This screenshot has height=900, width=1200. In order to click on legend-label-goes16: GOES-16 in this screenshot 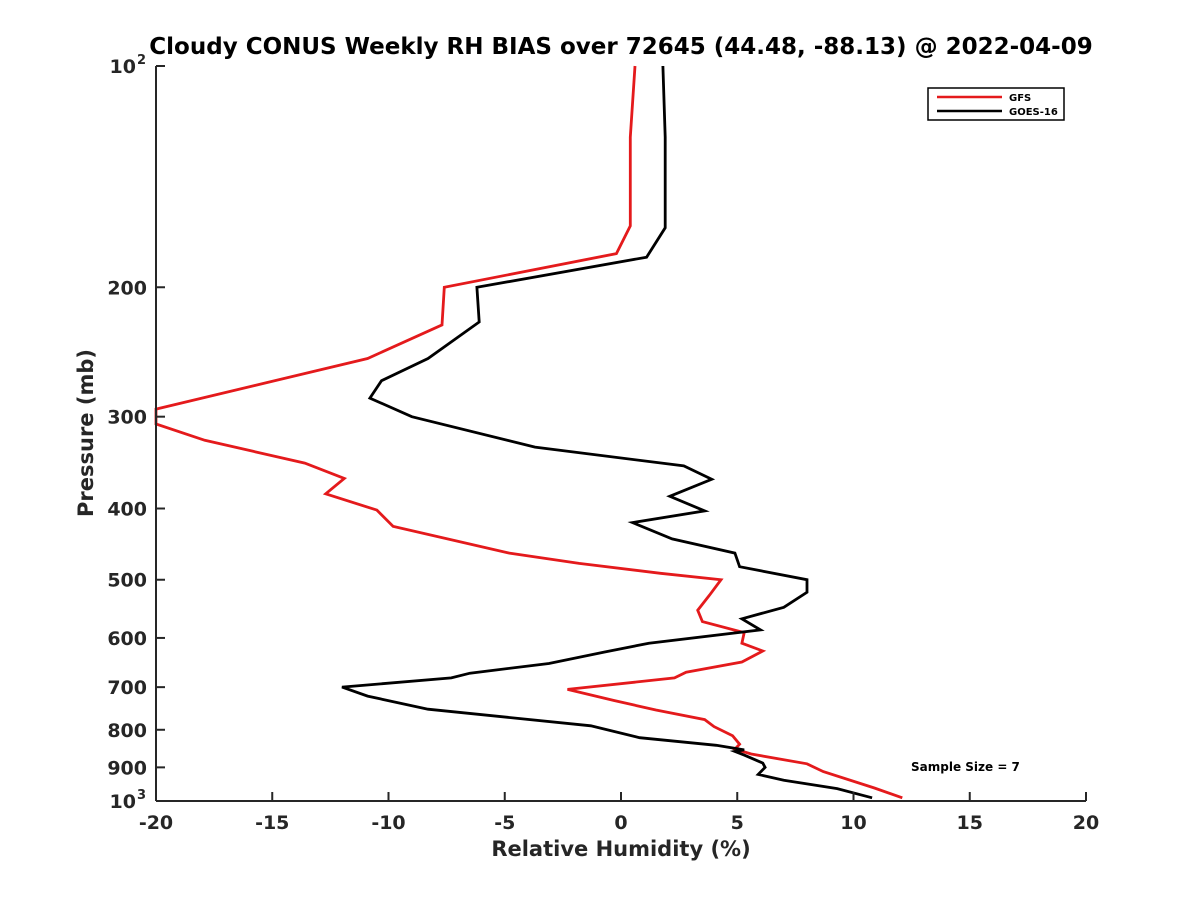, I will do `click(1033, 112)`.